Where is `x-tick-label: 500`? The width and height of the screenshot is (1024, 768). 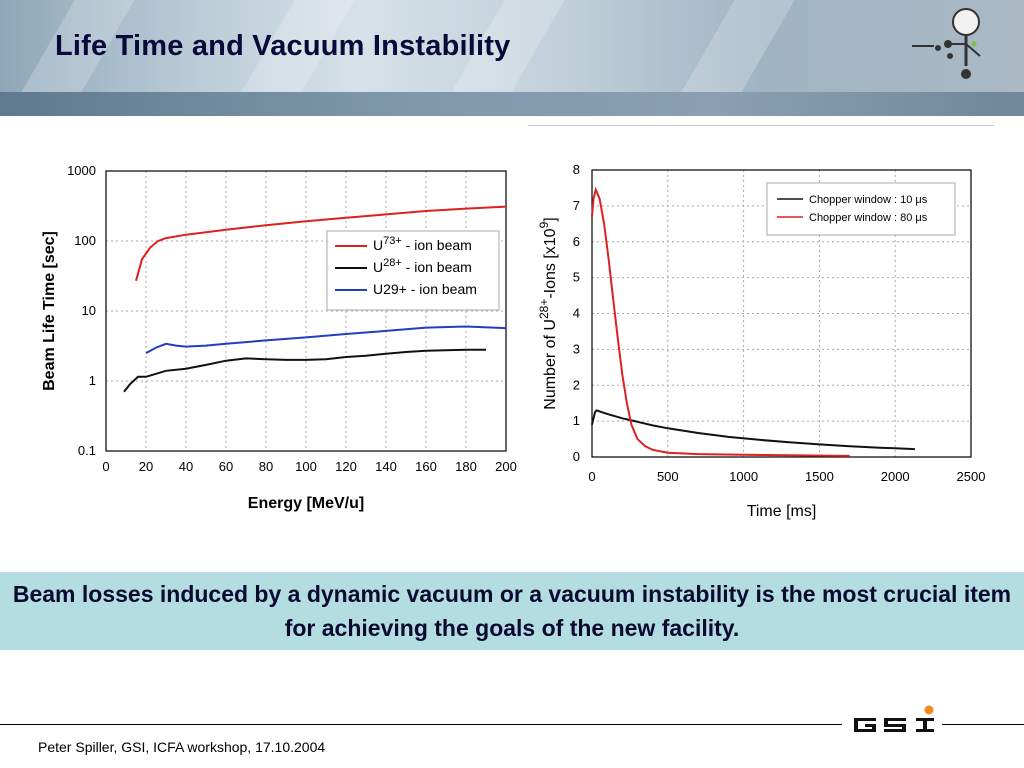 x-tick-label: 500 is located at coordinates (668, 476).